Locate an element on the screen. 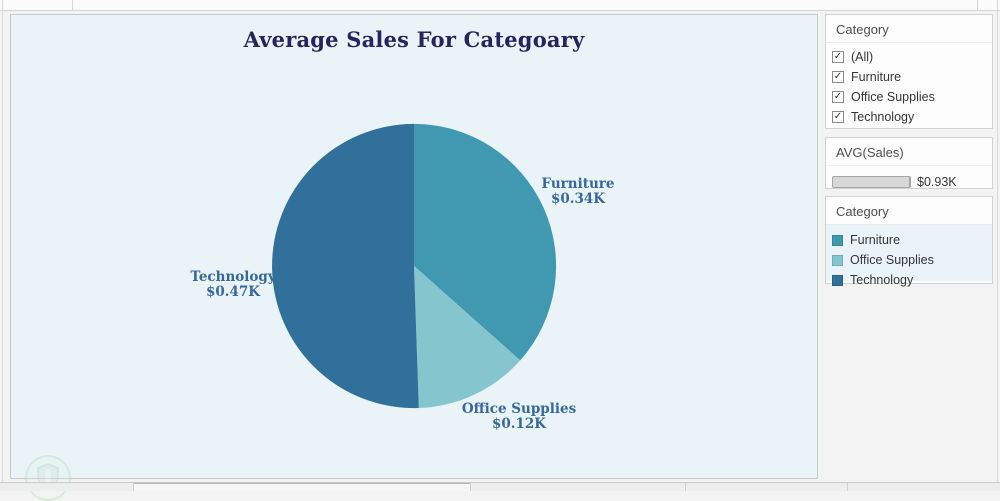  pie-label-office-supplies: Office Supplies $0.12K is located at coordinates (519, 417).